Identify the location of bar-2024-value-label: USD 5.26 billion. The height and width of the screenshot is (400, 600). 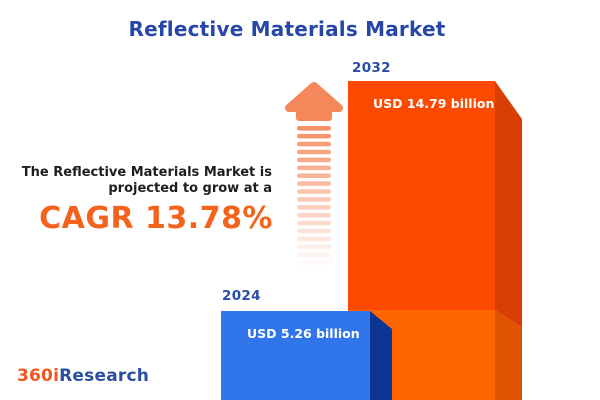
(303, 333).